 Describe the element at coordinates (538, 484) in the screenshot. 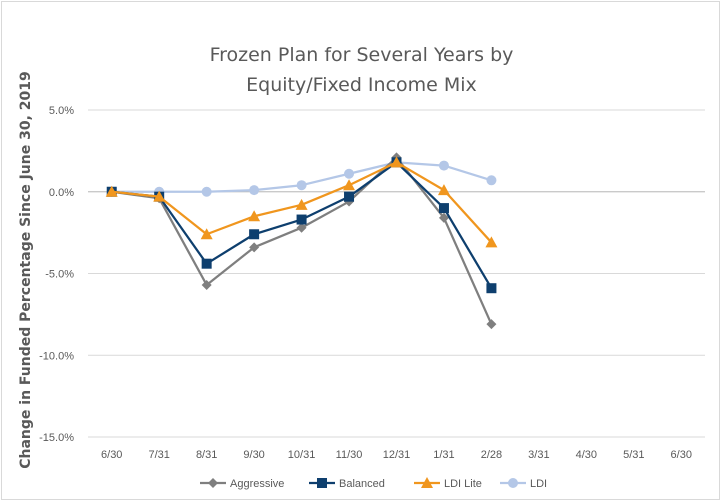

I see `legend-label-ldi: LDI` at that location.